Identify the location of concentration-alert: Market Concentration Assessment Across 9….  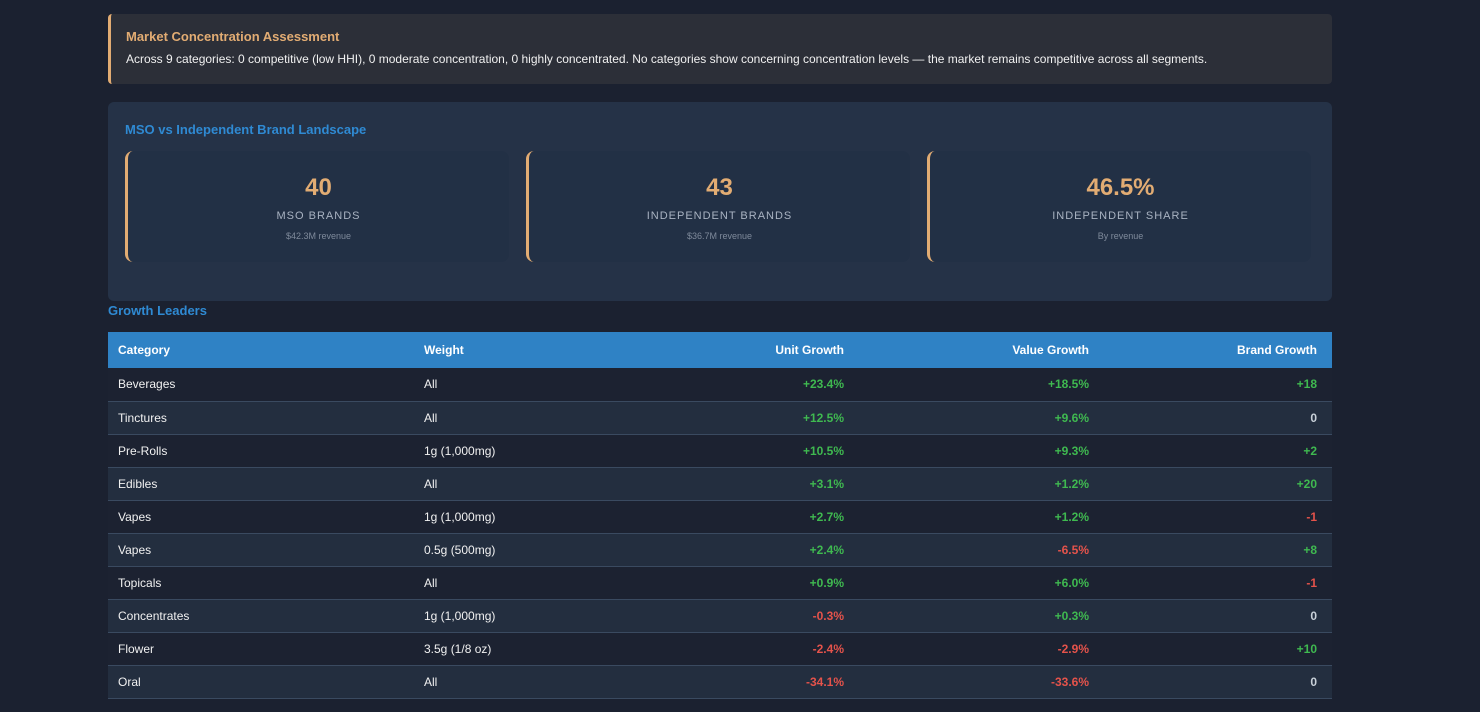
(720, 49).